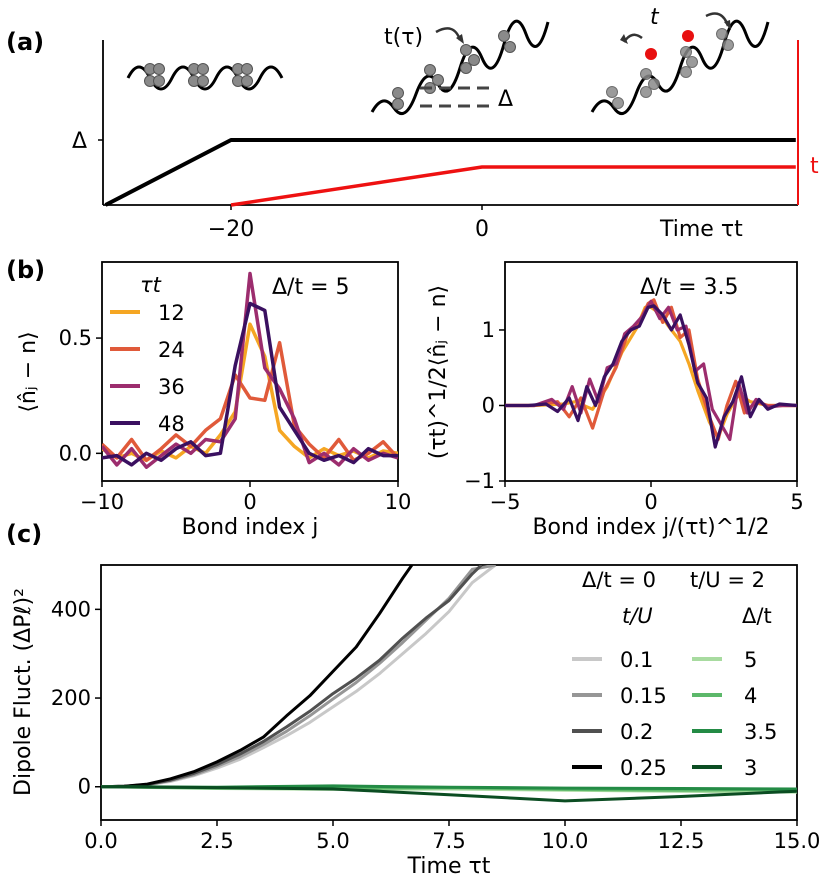 The width and height of the screenshot is (829, 880). Describe the element at coordinates (650, 527) in the screenshot. I see `panel-b-right-xlabel: Bond index j/(τt)^1/2` at that location.